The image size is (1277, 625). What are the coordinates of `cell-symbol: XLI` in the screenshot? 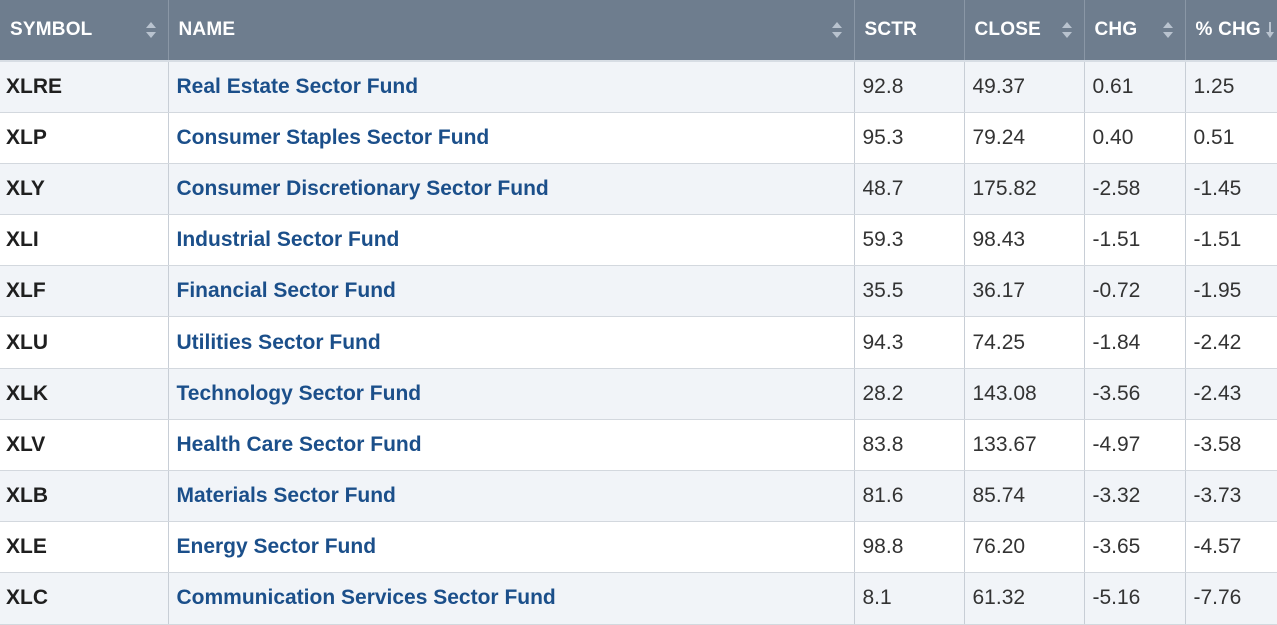 It's located at (84, 240).